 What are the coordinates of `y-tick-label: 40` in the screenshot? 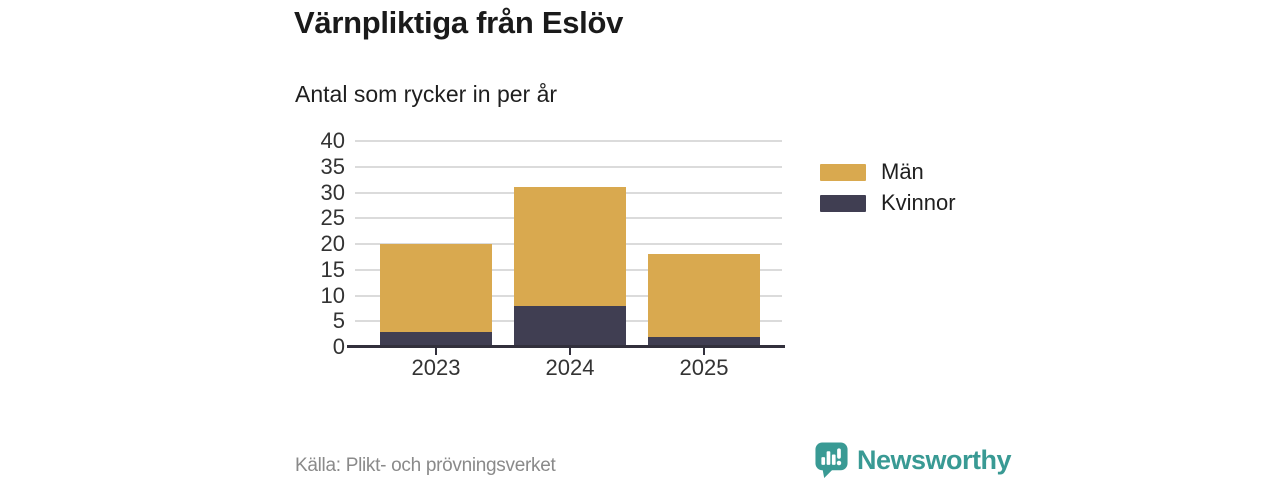 It's located at (332, 140).